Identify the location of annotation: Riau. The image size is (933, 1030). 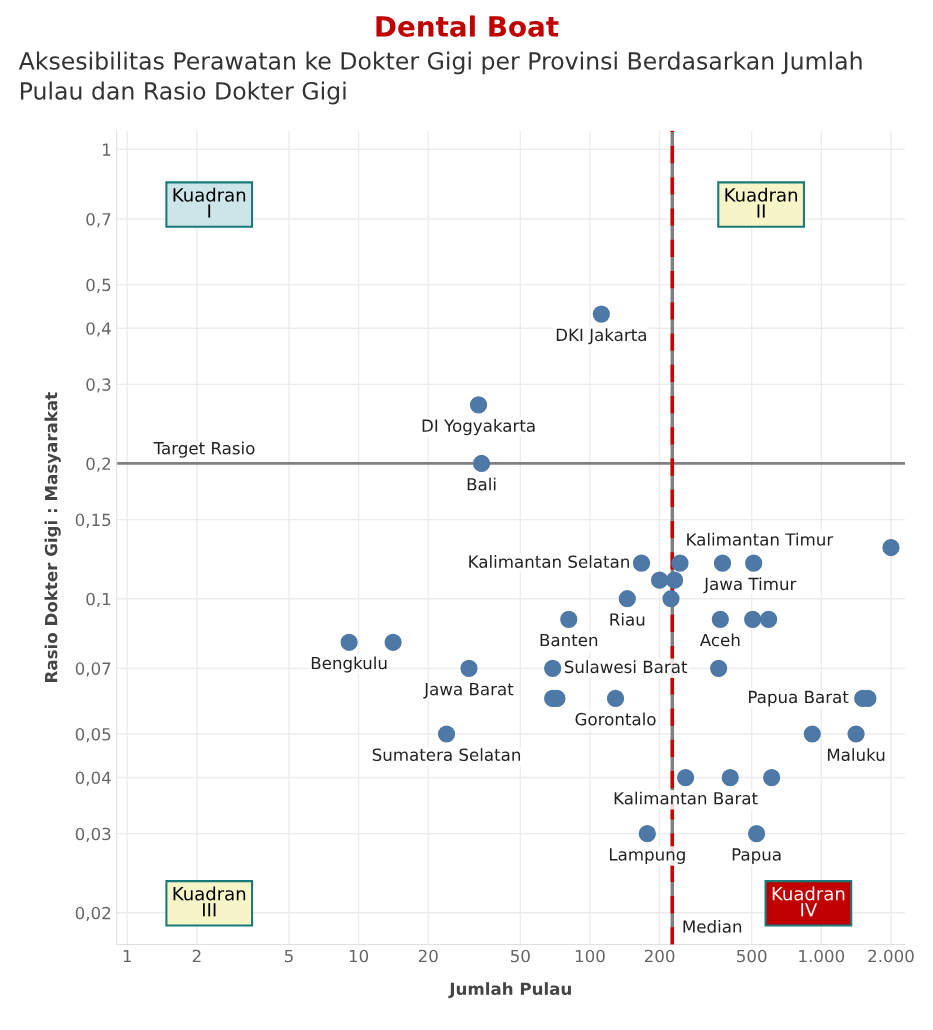
(627, 619).